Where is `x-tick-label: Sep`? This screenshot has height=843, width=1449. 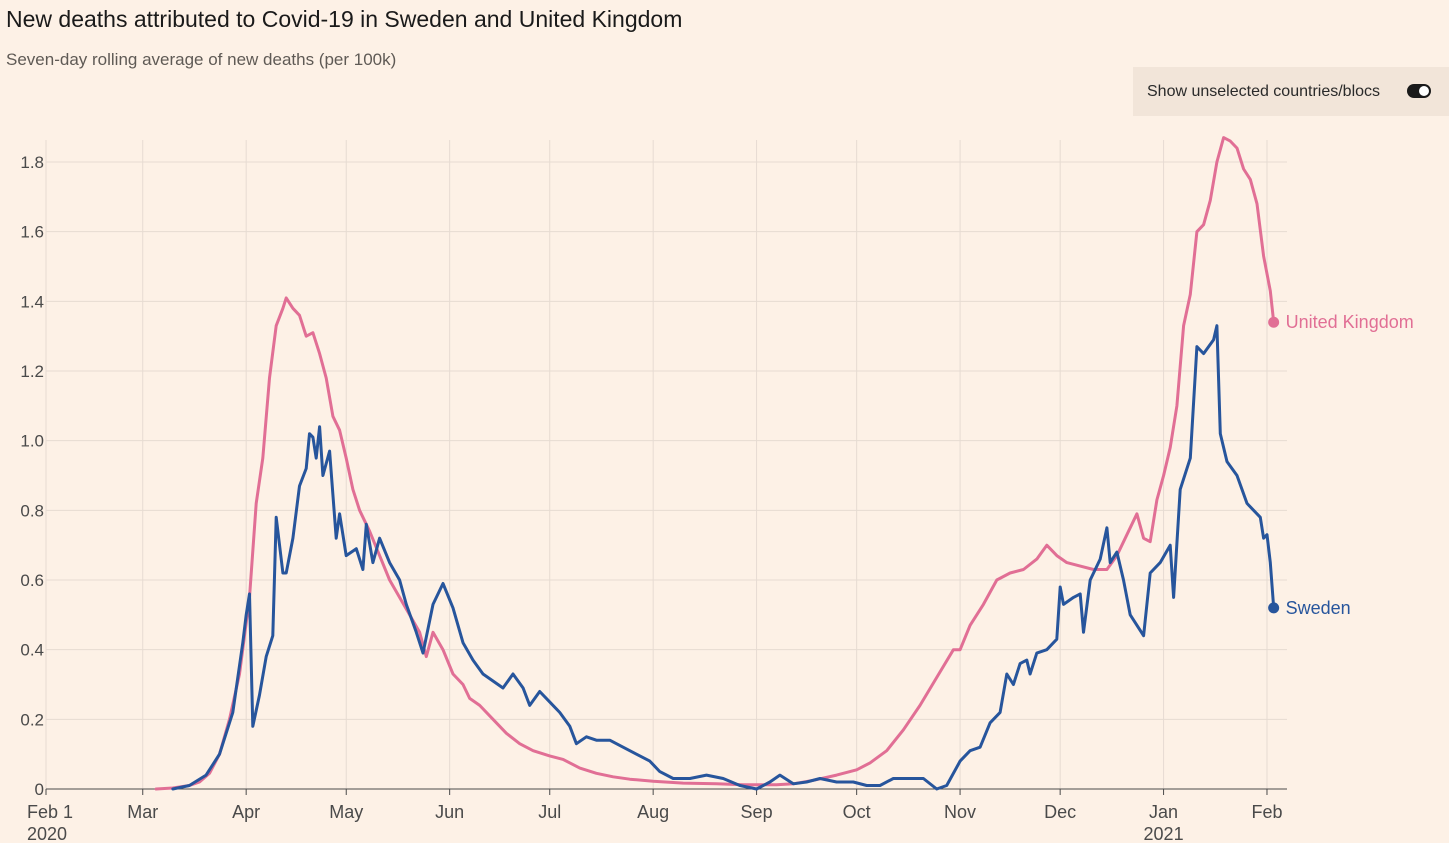
x-tick-label: Sep is located at coordinates (757, 812).